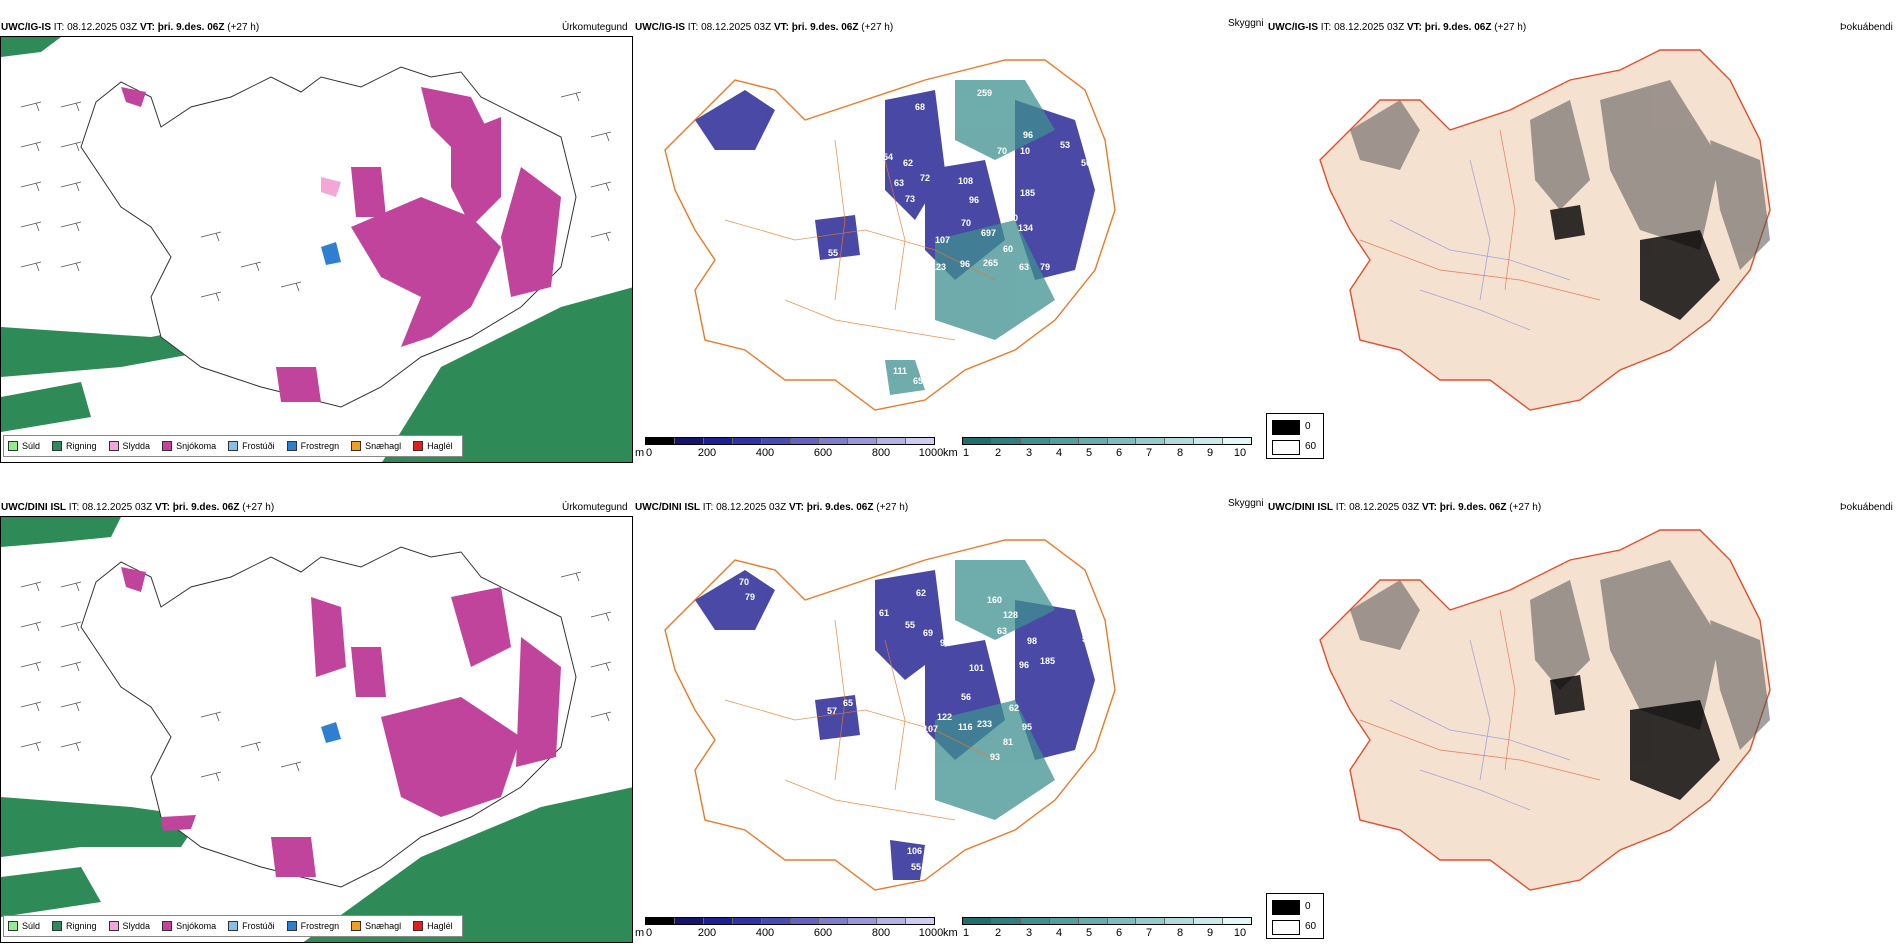  I want to click on vis-label: 406, so click(1006, 193).